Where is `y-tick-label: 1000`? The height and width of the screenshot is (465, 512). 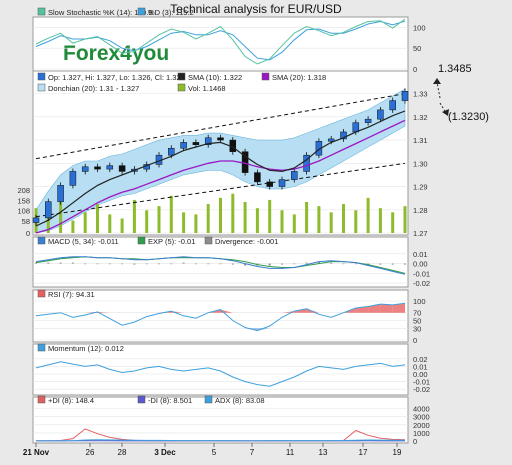
y-tick-label: 1000 is located at coordinates (421, 433).